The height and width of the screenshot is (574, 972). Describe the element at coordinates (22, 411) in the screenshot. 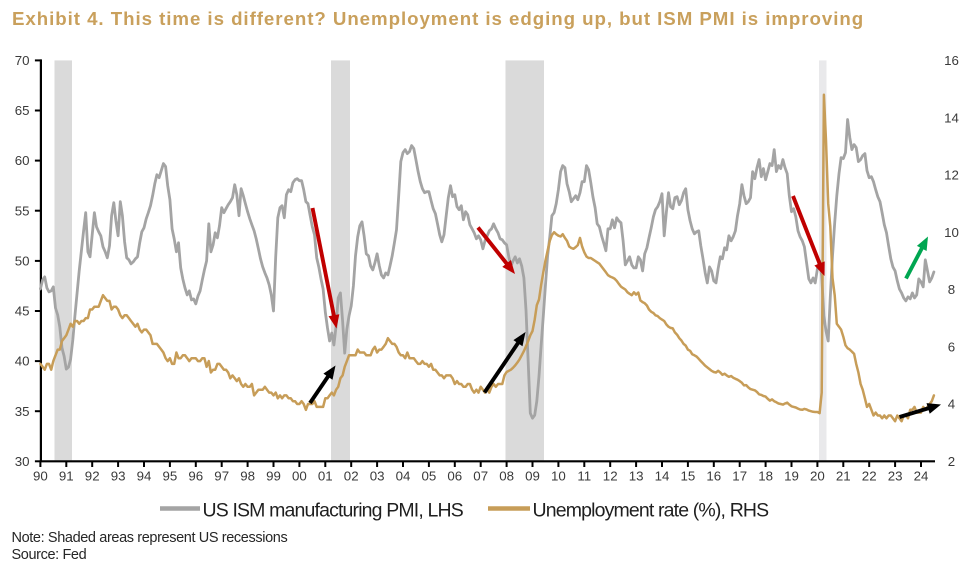

I see `svg-text: 35` at that location.